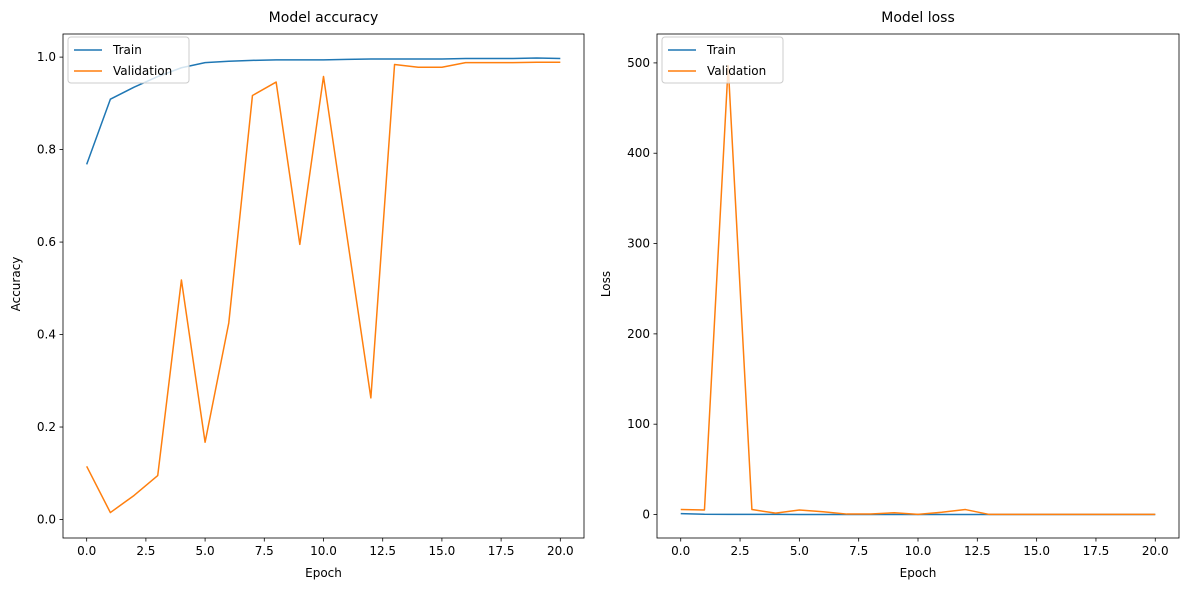  I want to click on loss-legend-label-train: Train, so click(721, 50).